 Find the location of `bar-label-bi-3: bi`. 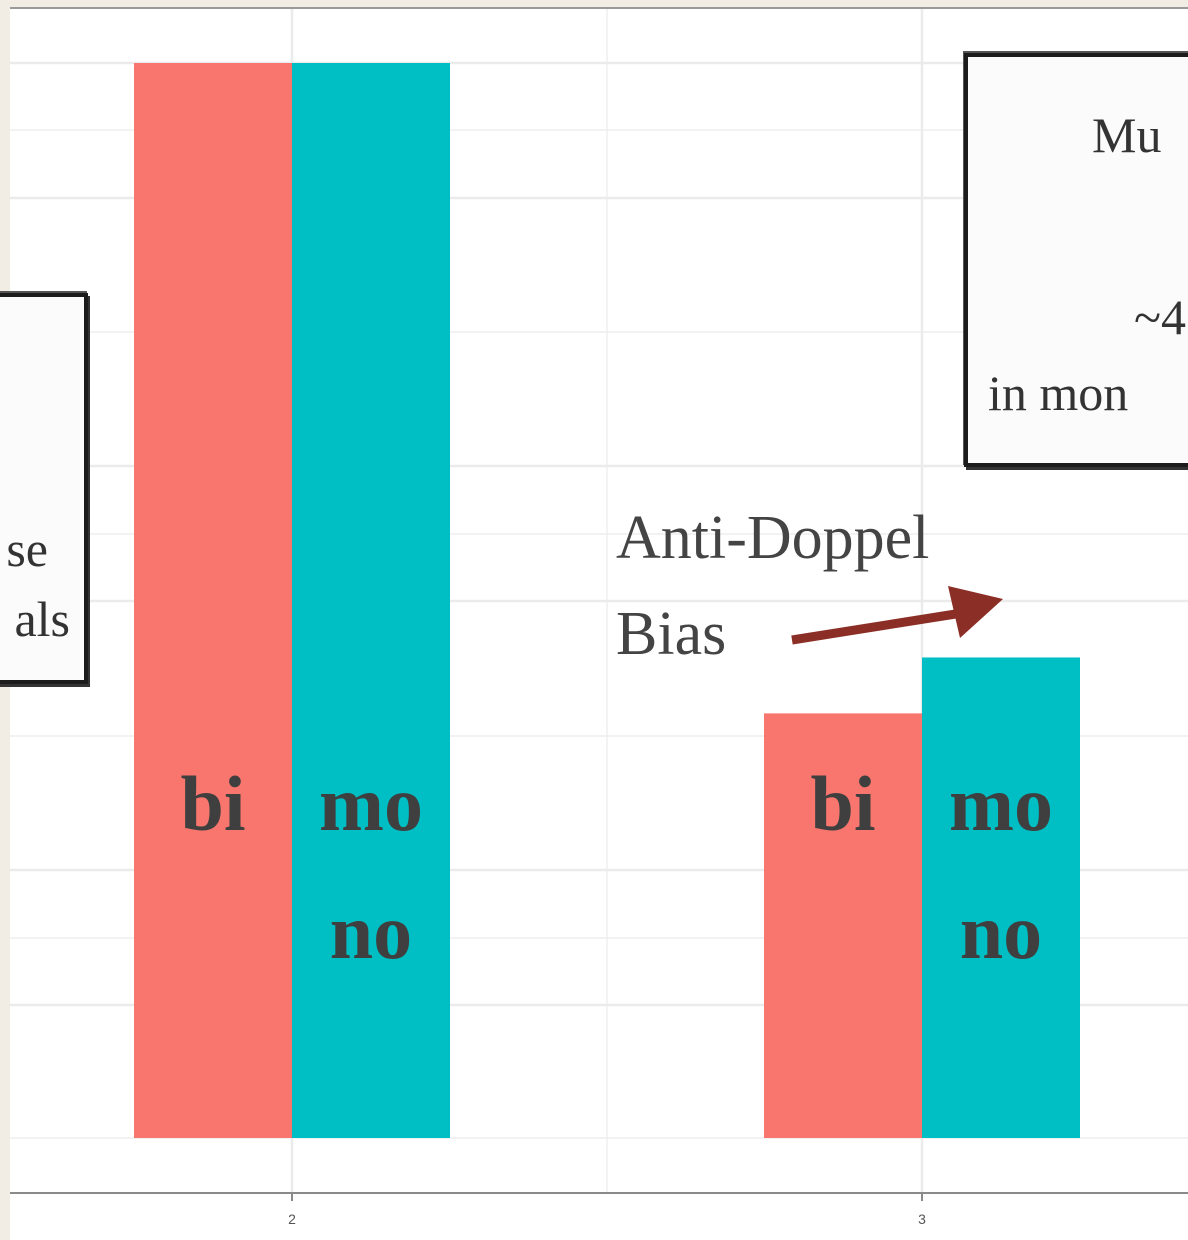

bar-label-bi-3: bi is located at coordinates (843, 804).